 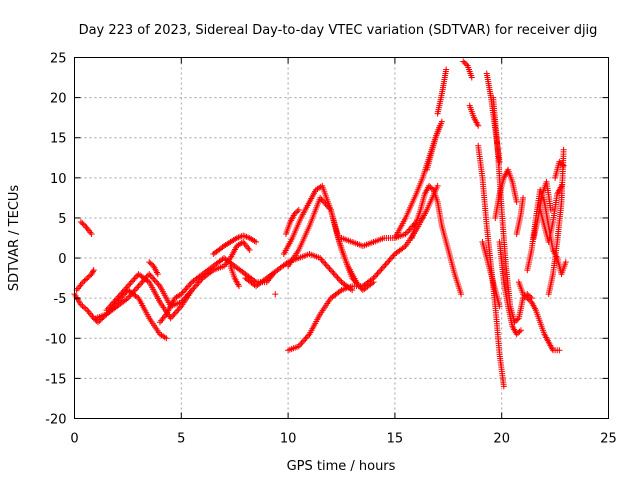 What do you see at coordinates (181, 439) in the screenshot?
I see `x-tick-label: 5` at bounding box center [181, 439].